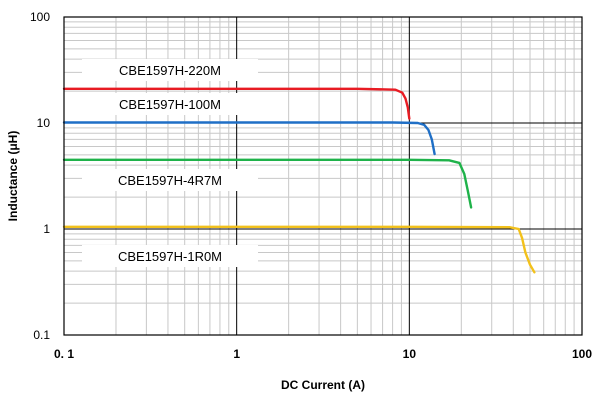 The image size is (597, 397). What do you see at coordinates (40, 176) in the screenshot?
I see `y-tick-labels: 0.1 1 10 100` at bounding box center [40, 176].